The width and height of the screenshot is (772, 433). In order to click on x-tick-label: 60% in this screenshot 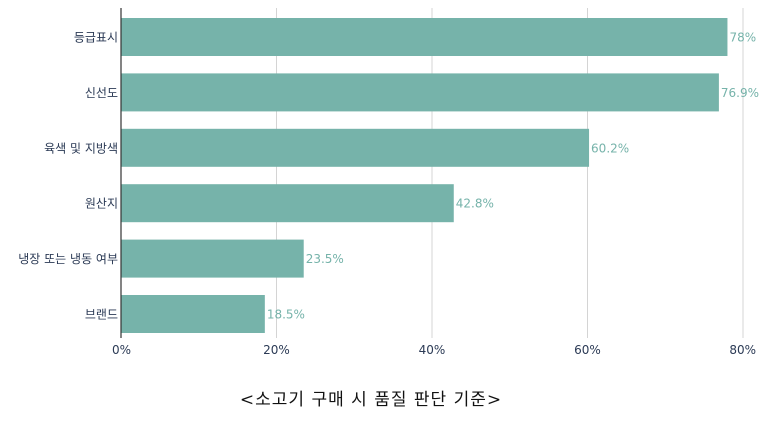, I will do `click(587, 350)`.